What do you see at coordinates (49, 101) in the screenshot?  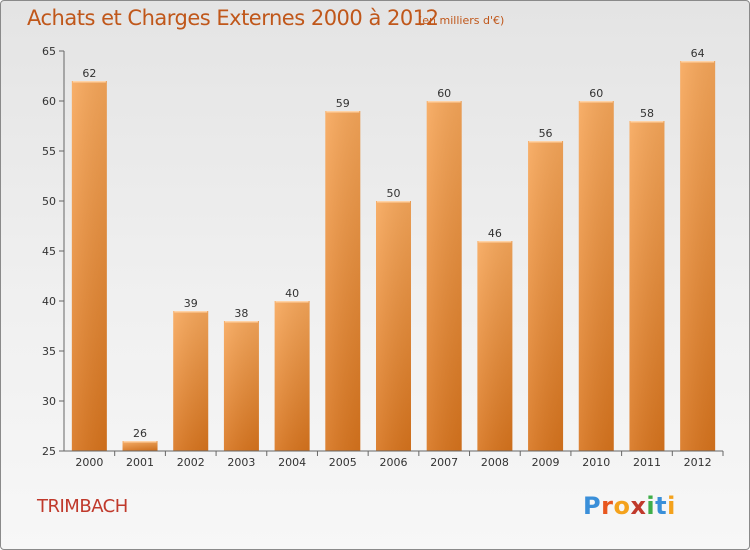 I see `y-tick-label-60: 60` at bounding box center [49, 101].